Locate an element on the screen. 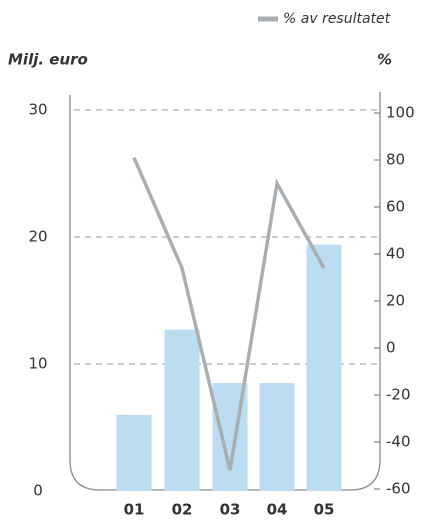 Image resolution: width=436 pixels, height=523 pixels. x-tick-label: 02 is located at coordinates (182, 510).